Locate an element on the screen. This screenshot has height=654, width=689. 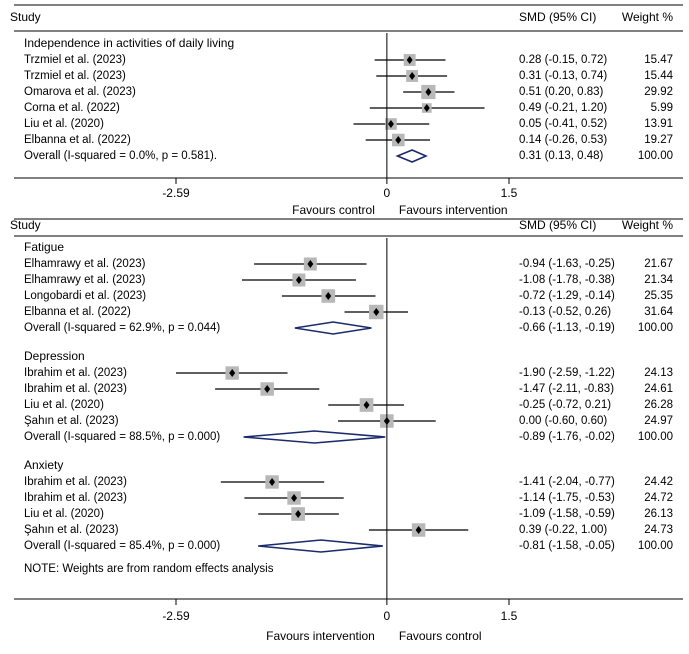
study-ci-text: -1.41 (-2.04, -0.77) is located at coordinates (567, 482).